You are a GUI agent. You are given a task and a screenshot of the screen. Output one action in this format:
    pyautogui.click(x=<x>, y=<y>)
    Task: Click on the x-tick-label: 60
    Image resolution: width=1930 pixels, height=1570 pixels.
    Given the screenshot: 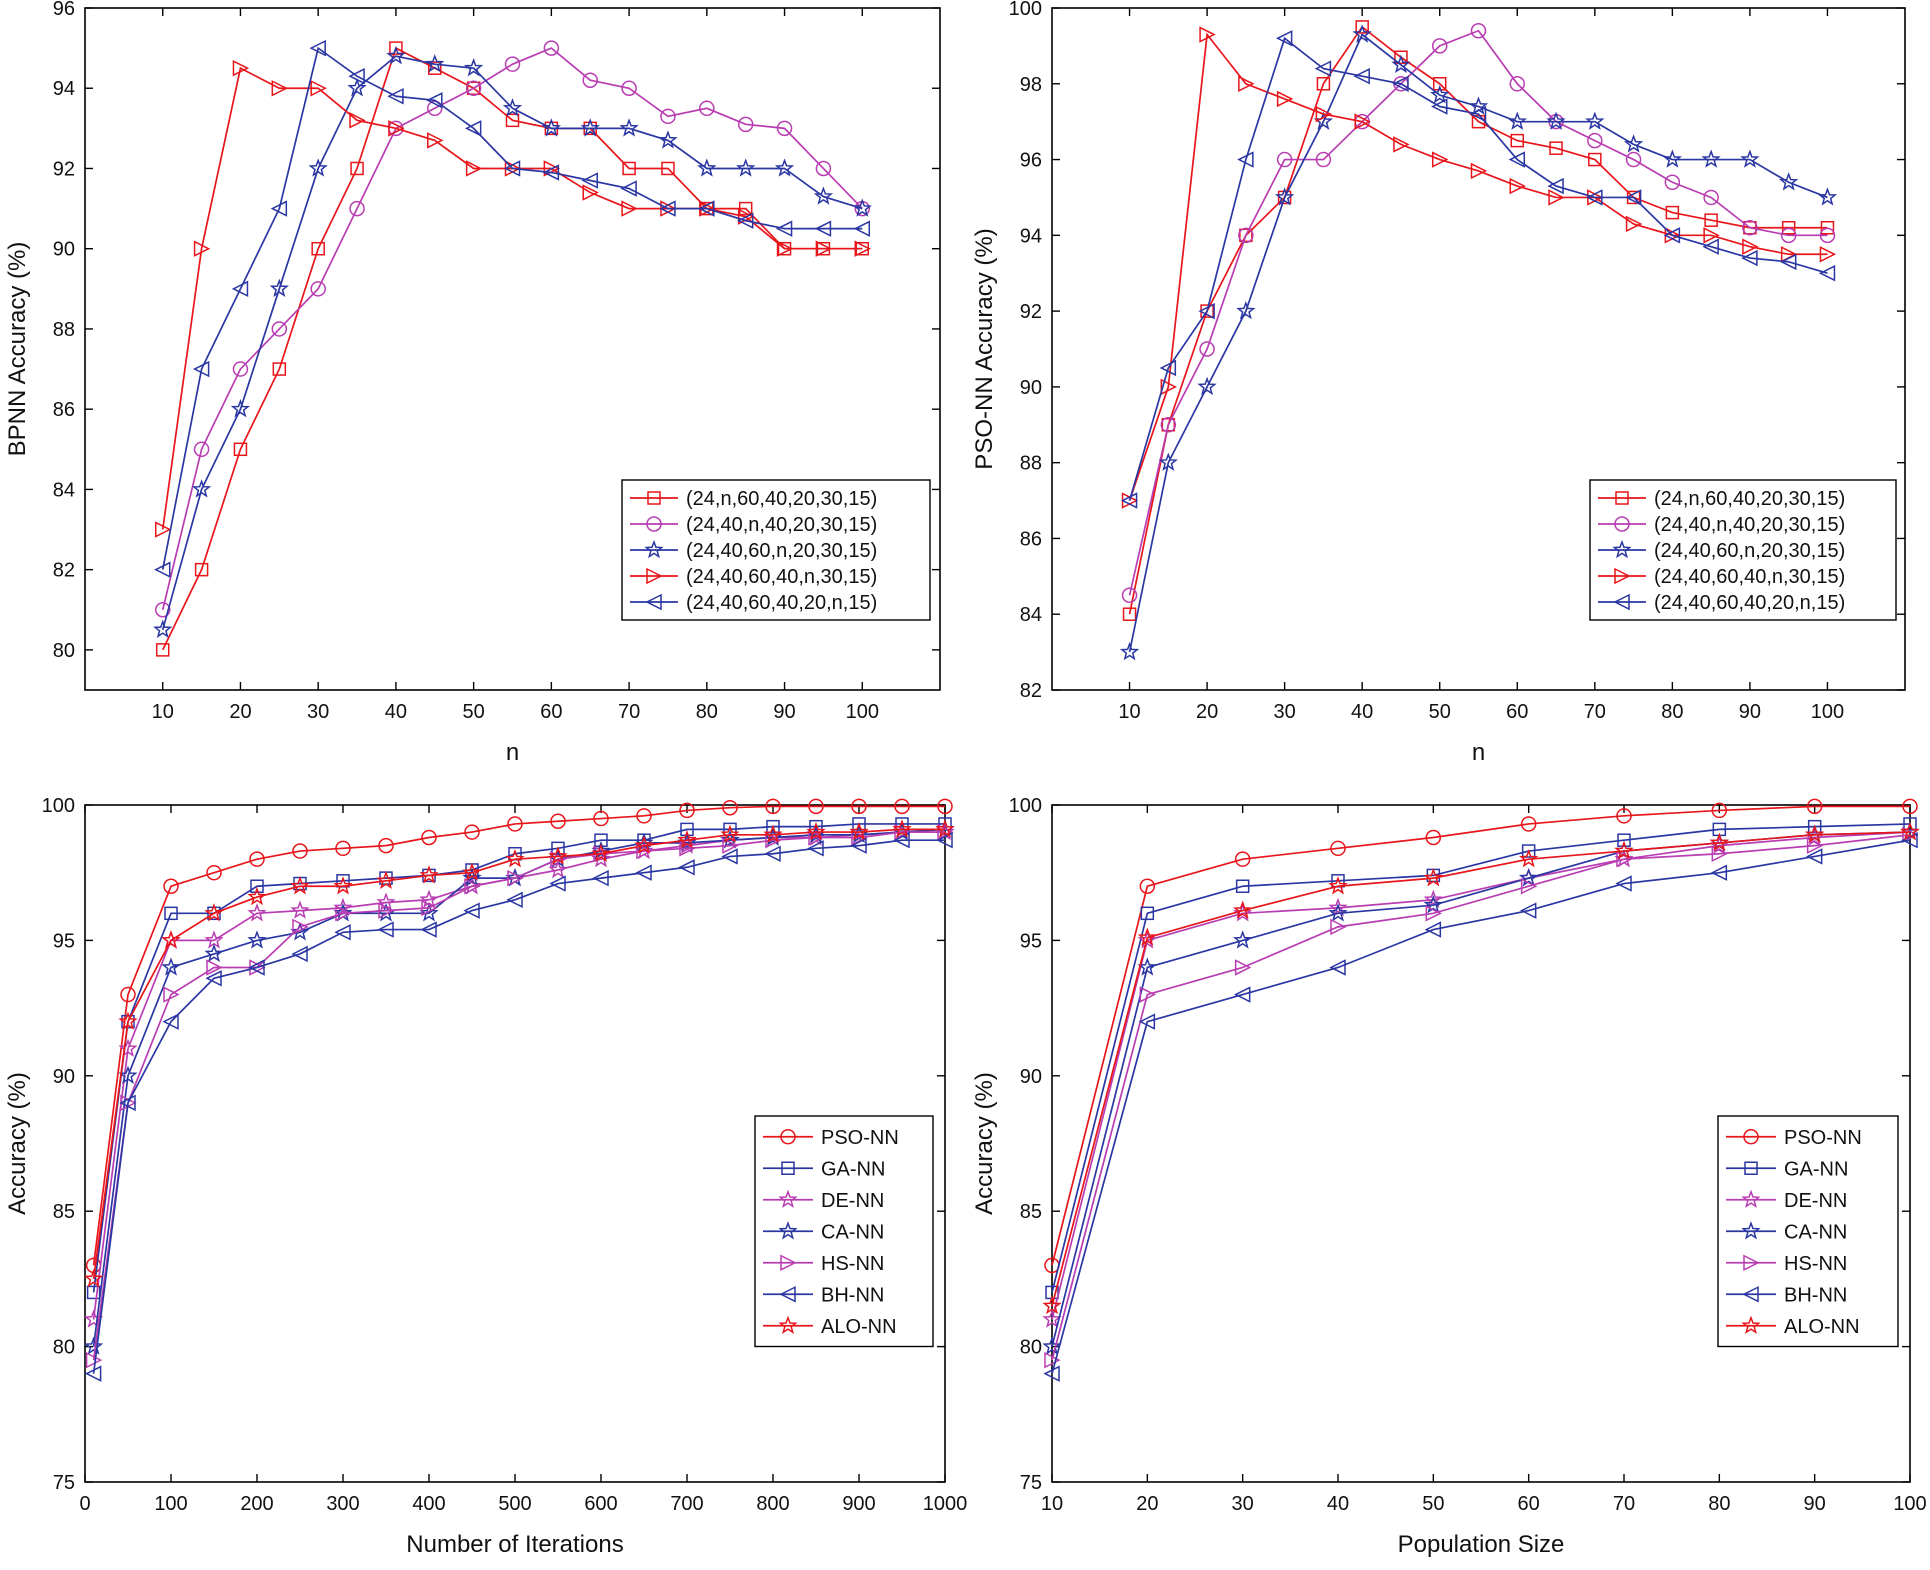 What is the action you would take?
    pyautogui.click(x=1517, y=712)
    